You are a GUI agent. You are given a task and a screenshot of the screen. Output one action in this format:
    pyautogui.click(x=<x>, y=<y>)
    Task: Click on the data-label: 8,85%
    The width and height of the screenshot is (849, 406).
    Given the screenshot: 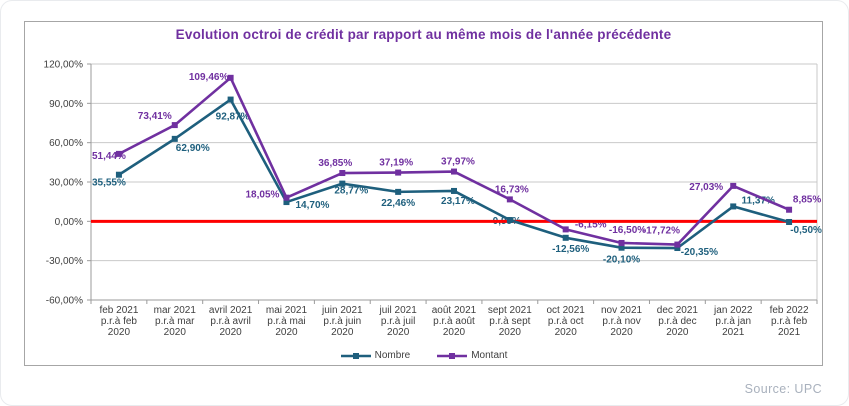 What is the action you would take?
    pyautogui.click(x=807, y=200)
    